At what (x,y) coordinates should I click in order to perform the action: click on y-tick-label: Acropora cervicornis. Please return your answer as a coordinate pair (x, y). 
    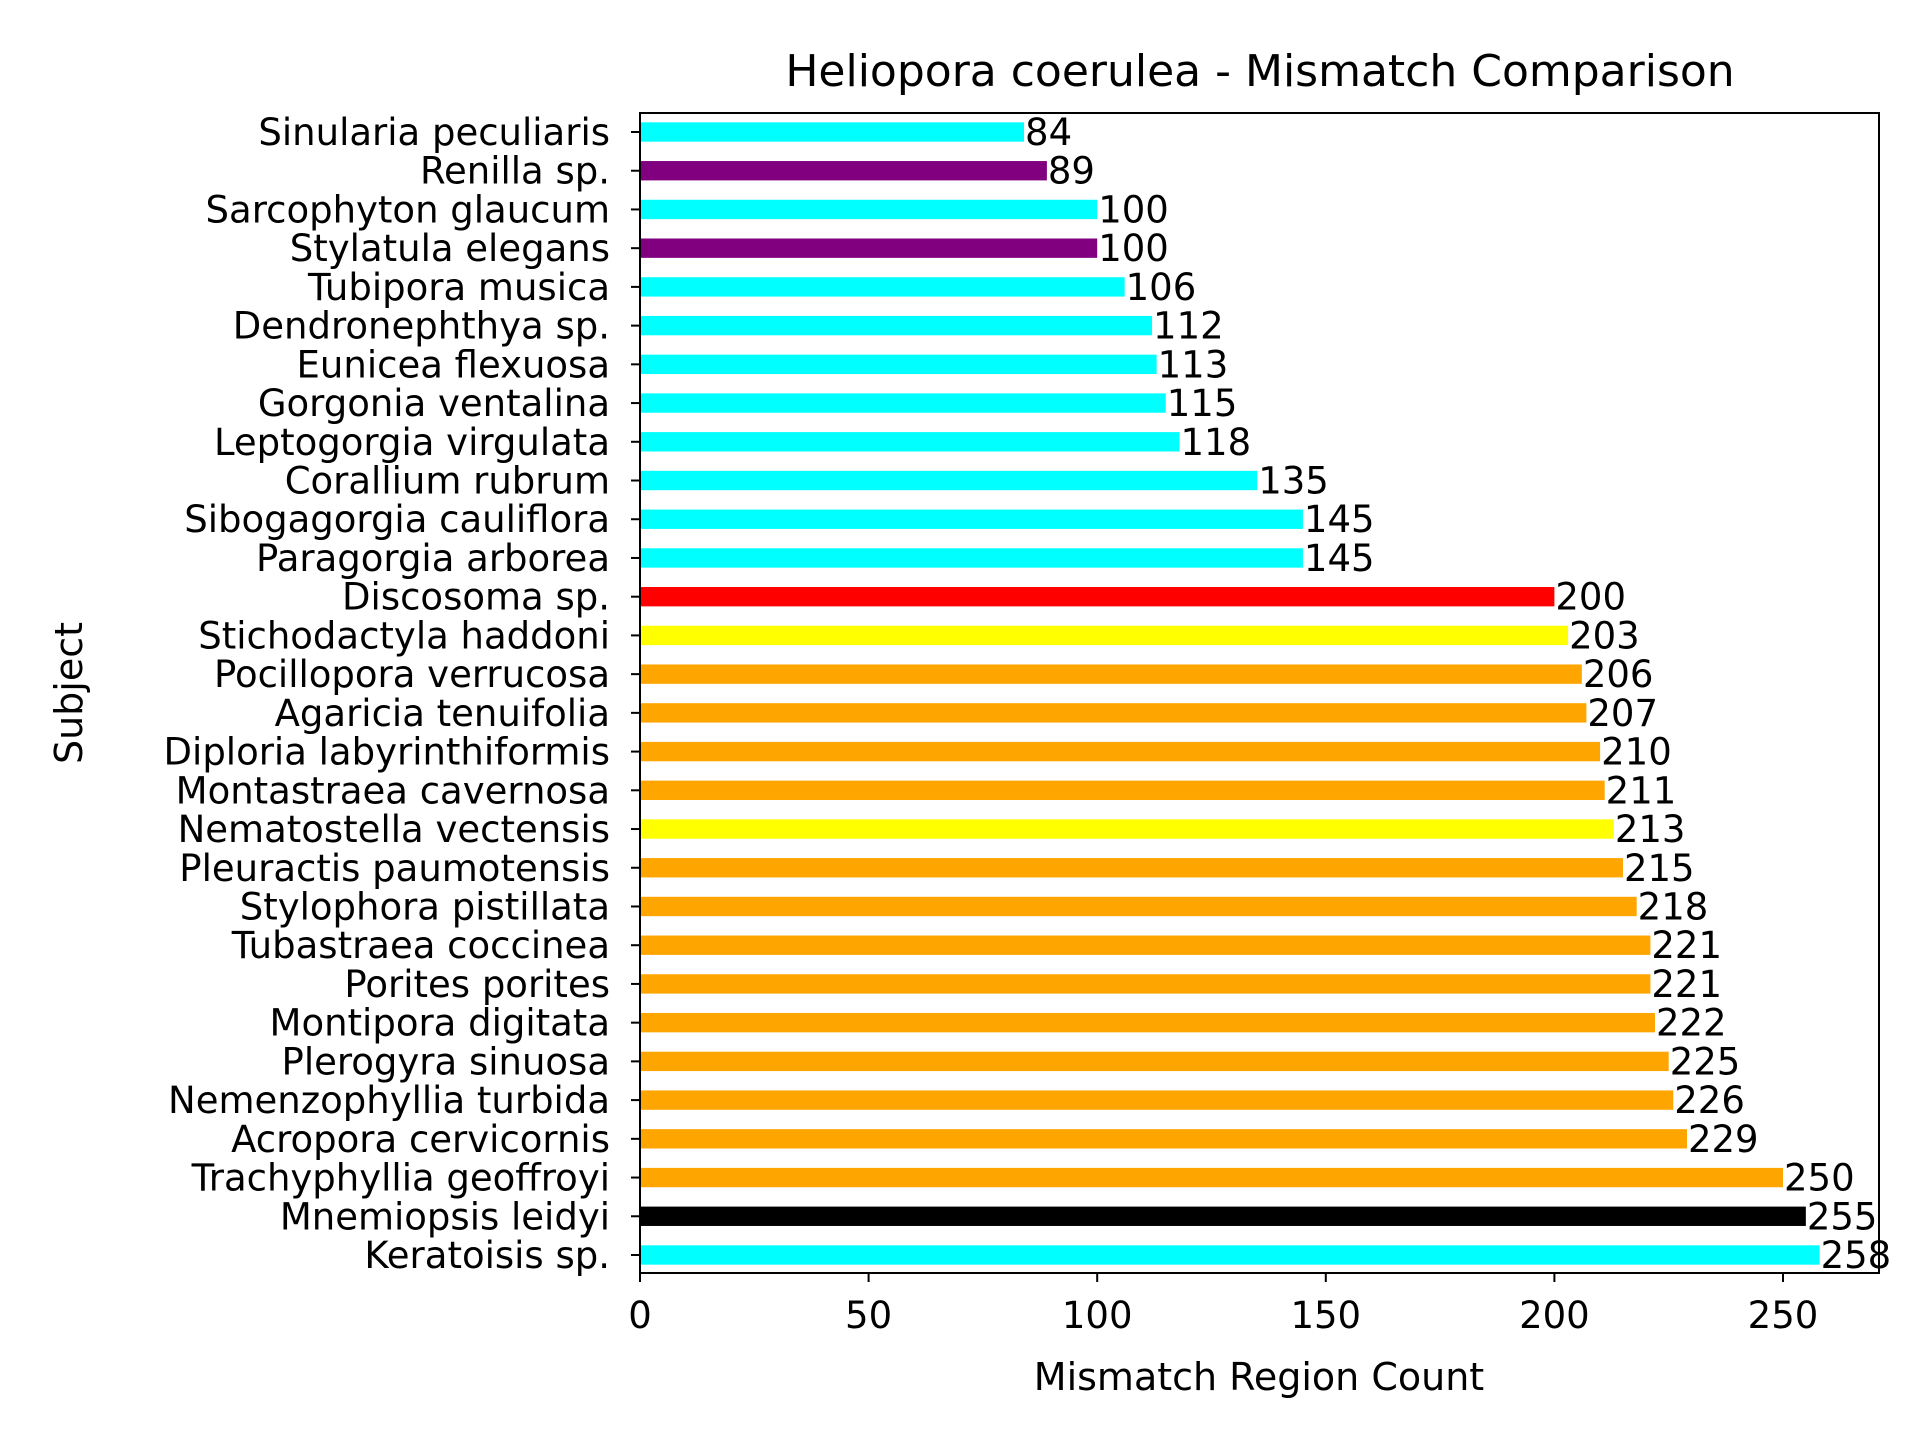
    Looking at the image, I should click on (420, 1139).